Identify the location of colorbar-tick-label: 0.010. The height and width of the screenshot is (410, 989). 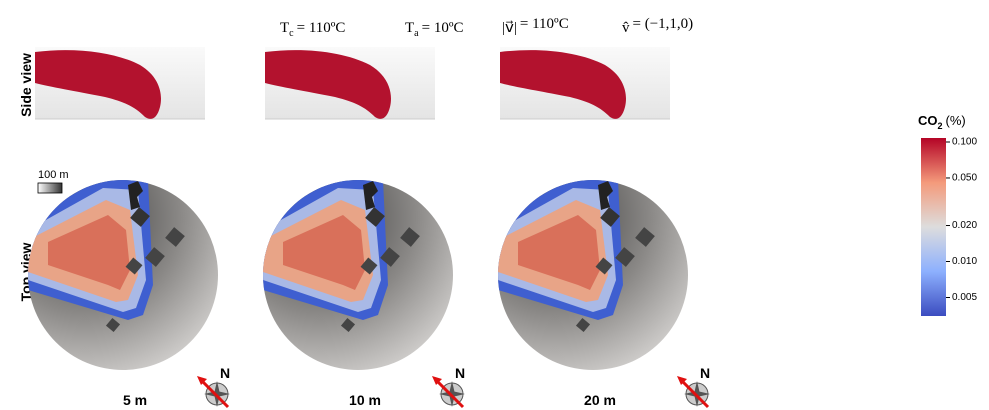
(964, 261).